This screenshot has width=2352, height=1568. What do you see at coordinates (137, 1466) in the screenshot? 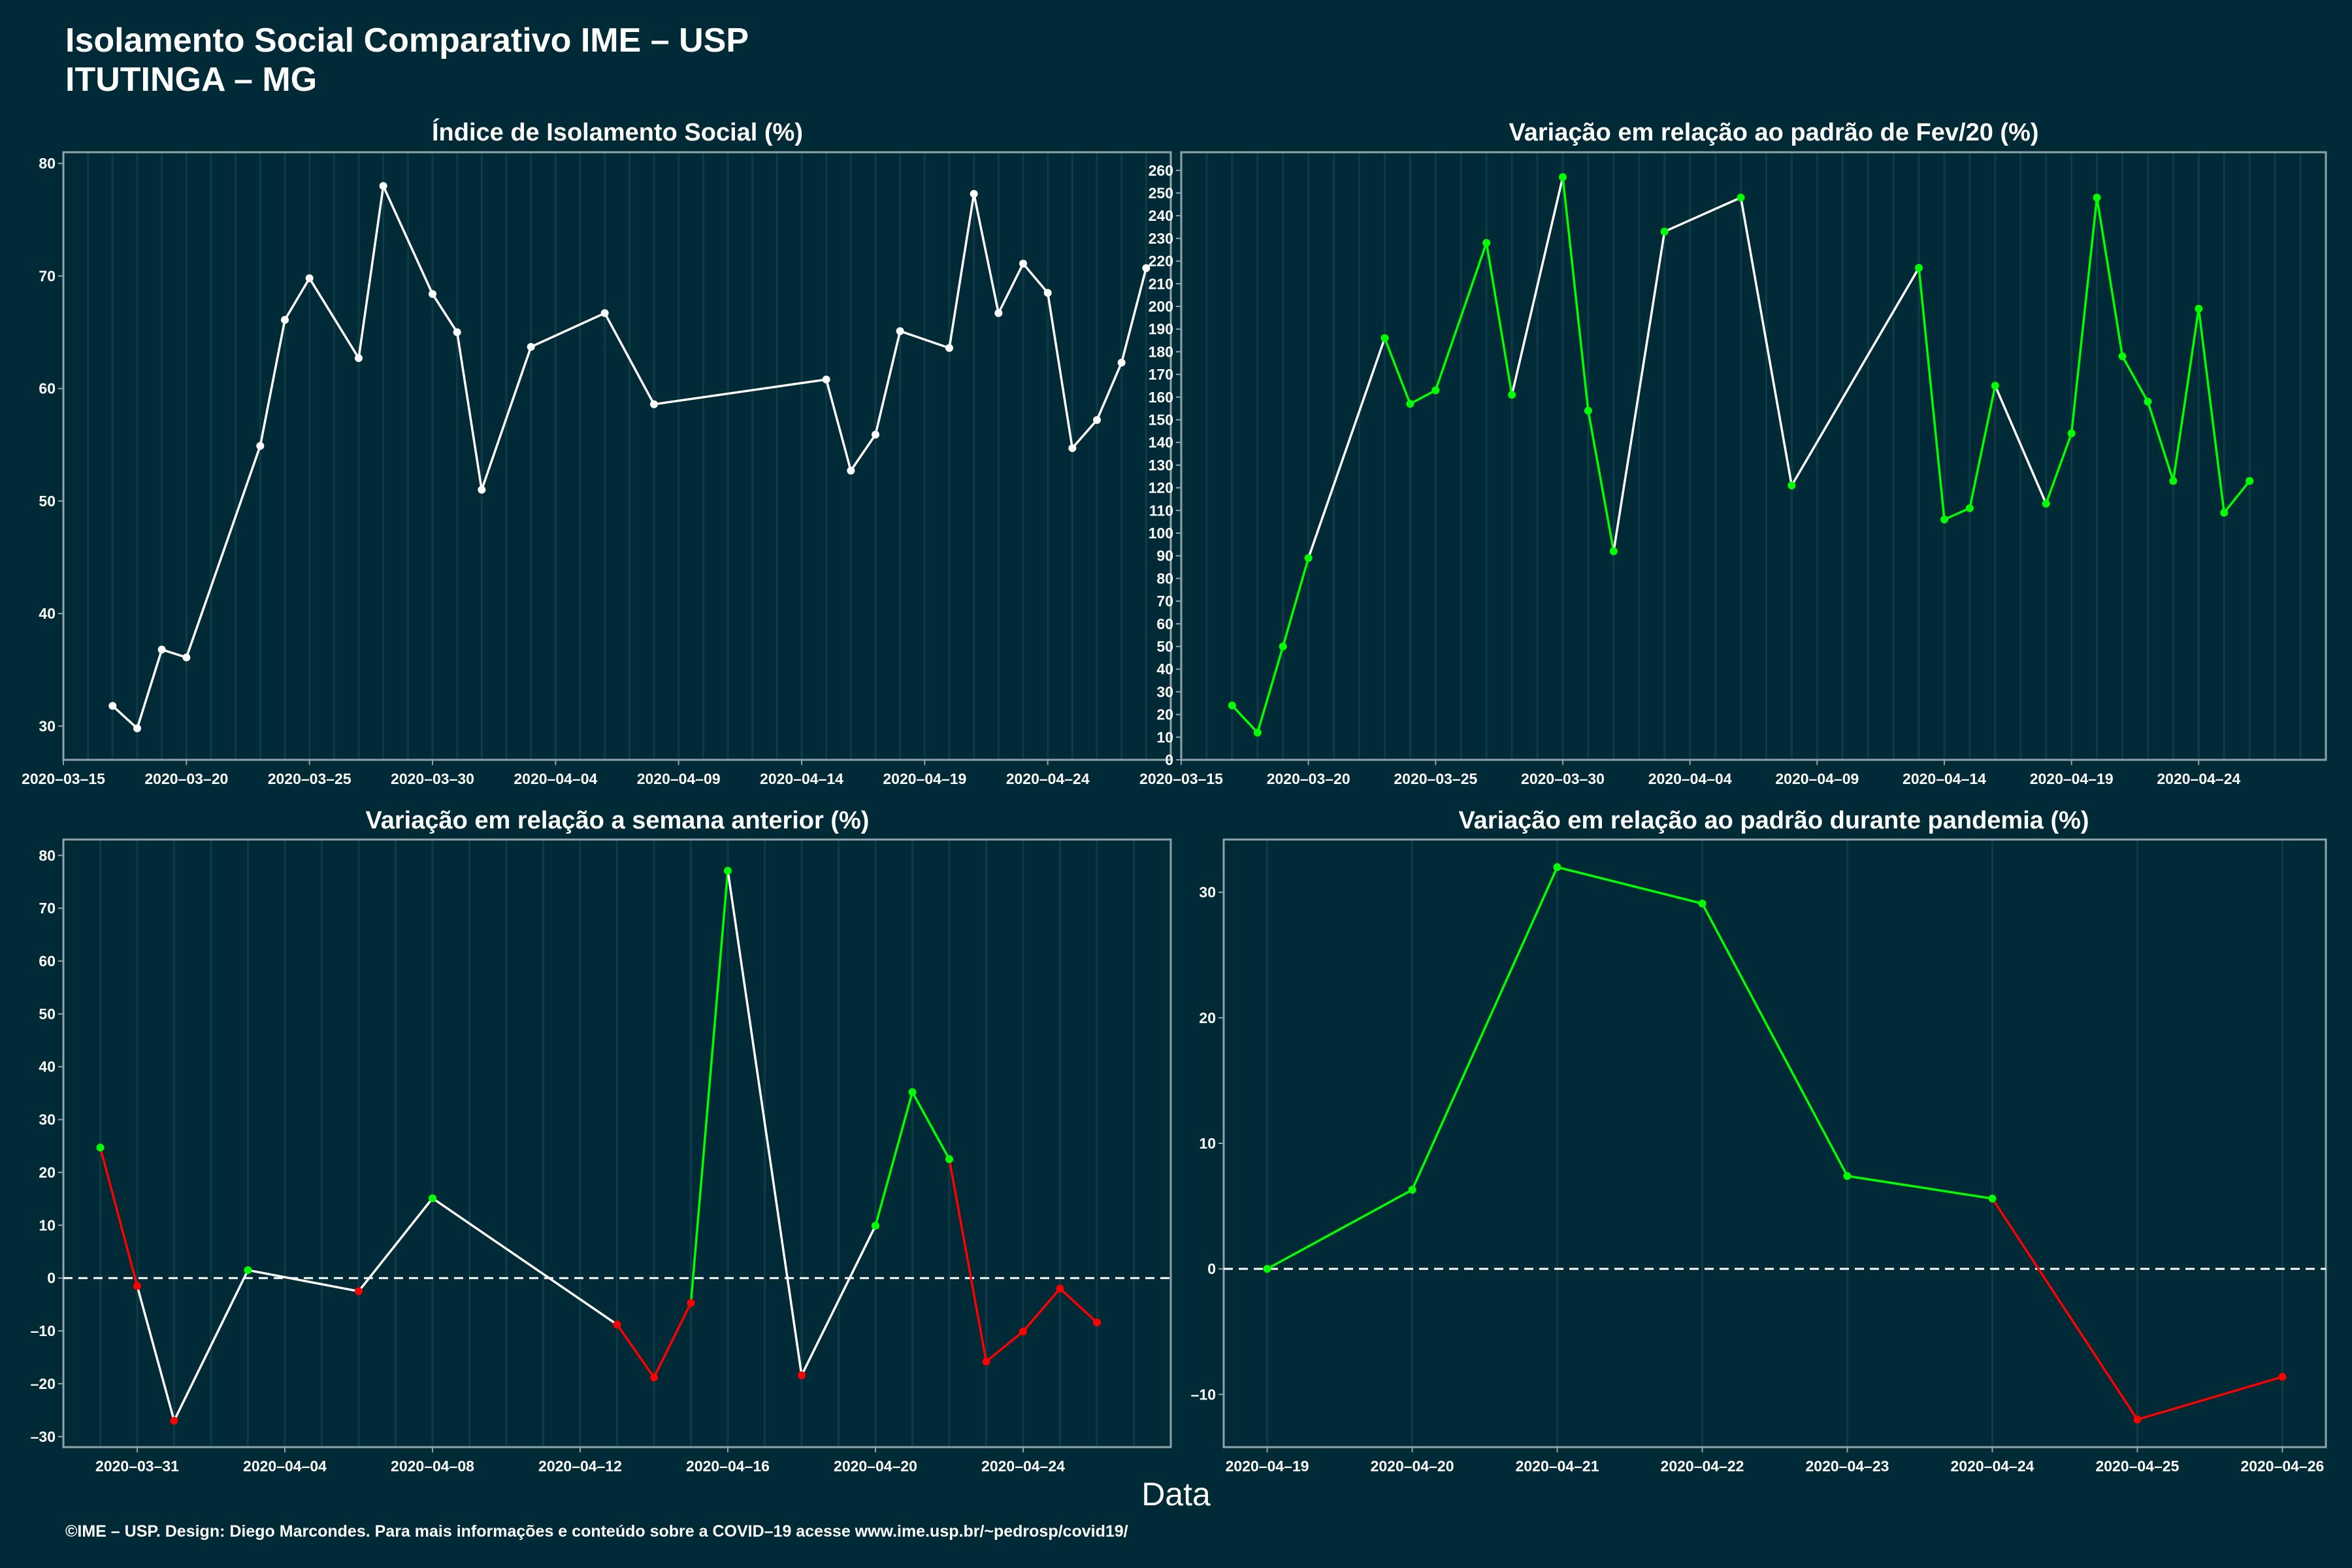
I see `x-tick-label: 2020–03–31` at bounding box center [137, 1466].